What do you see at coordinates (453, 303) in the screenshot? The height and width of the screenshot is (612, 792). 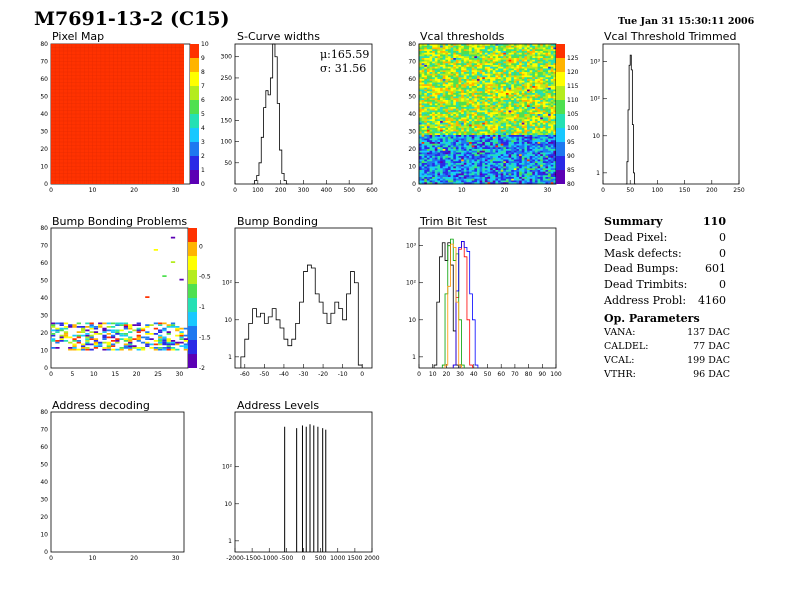 I see `series-line` at bounding box center [453, 303].